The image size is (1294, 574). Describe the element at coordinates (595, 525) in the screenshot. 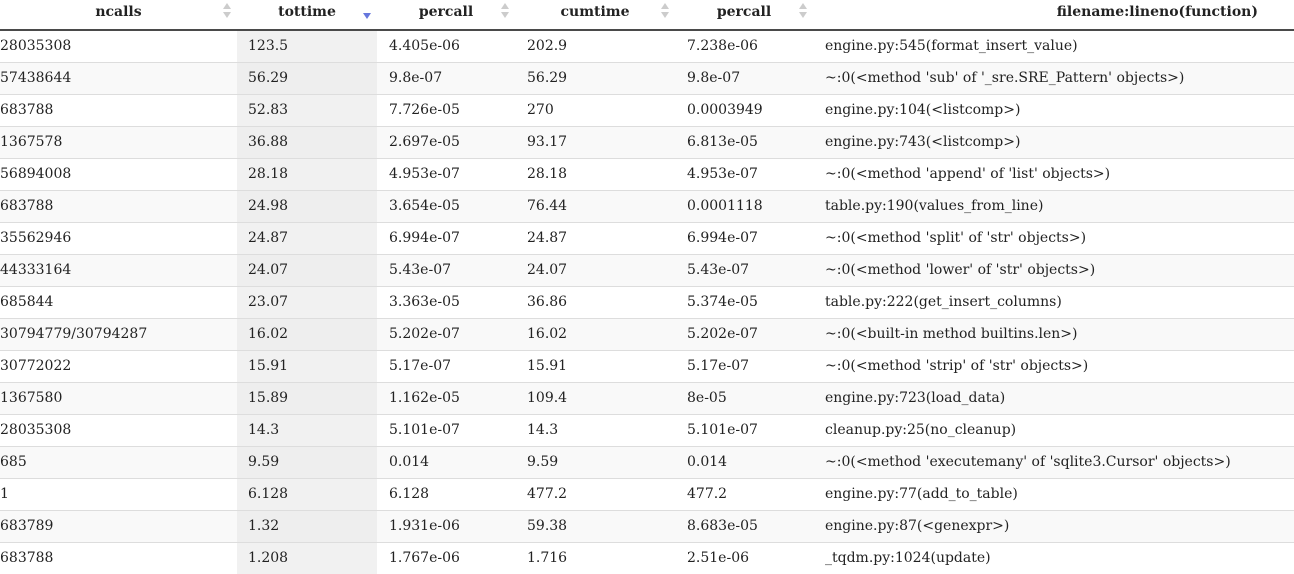

I see `cell-cumtime: 59.38` at that location.